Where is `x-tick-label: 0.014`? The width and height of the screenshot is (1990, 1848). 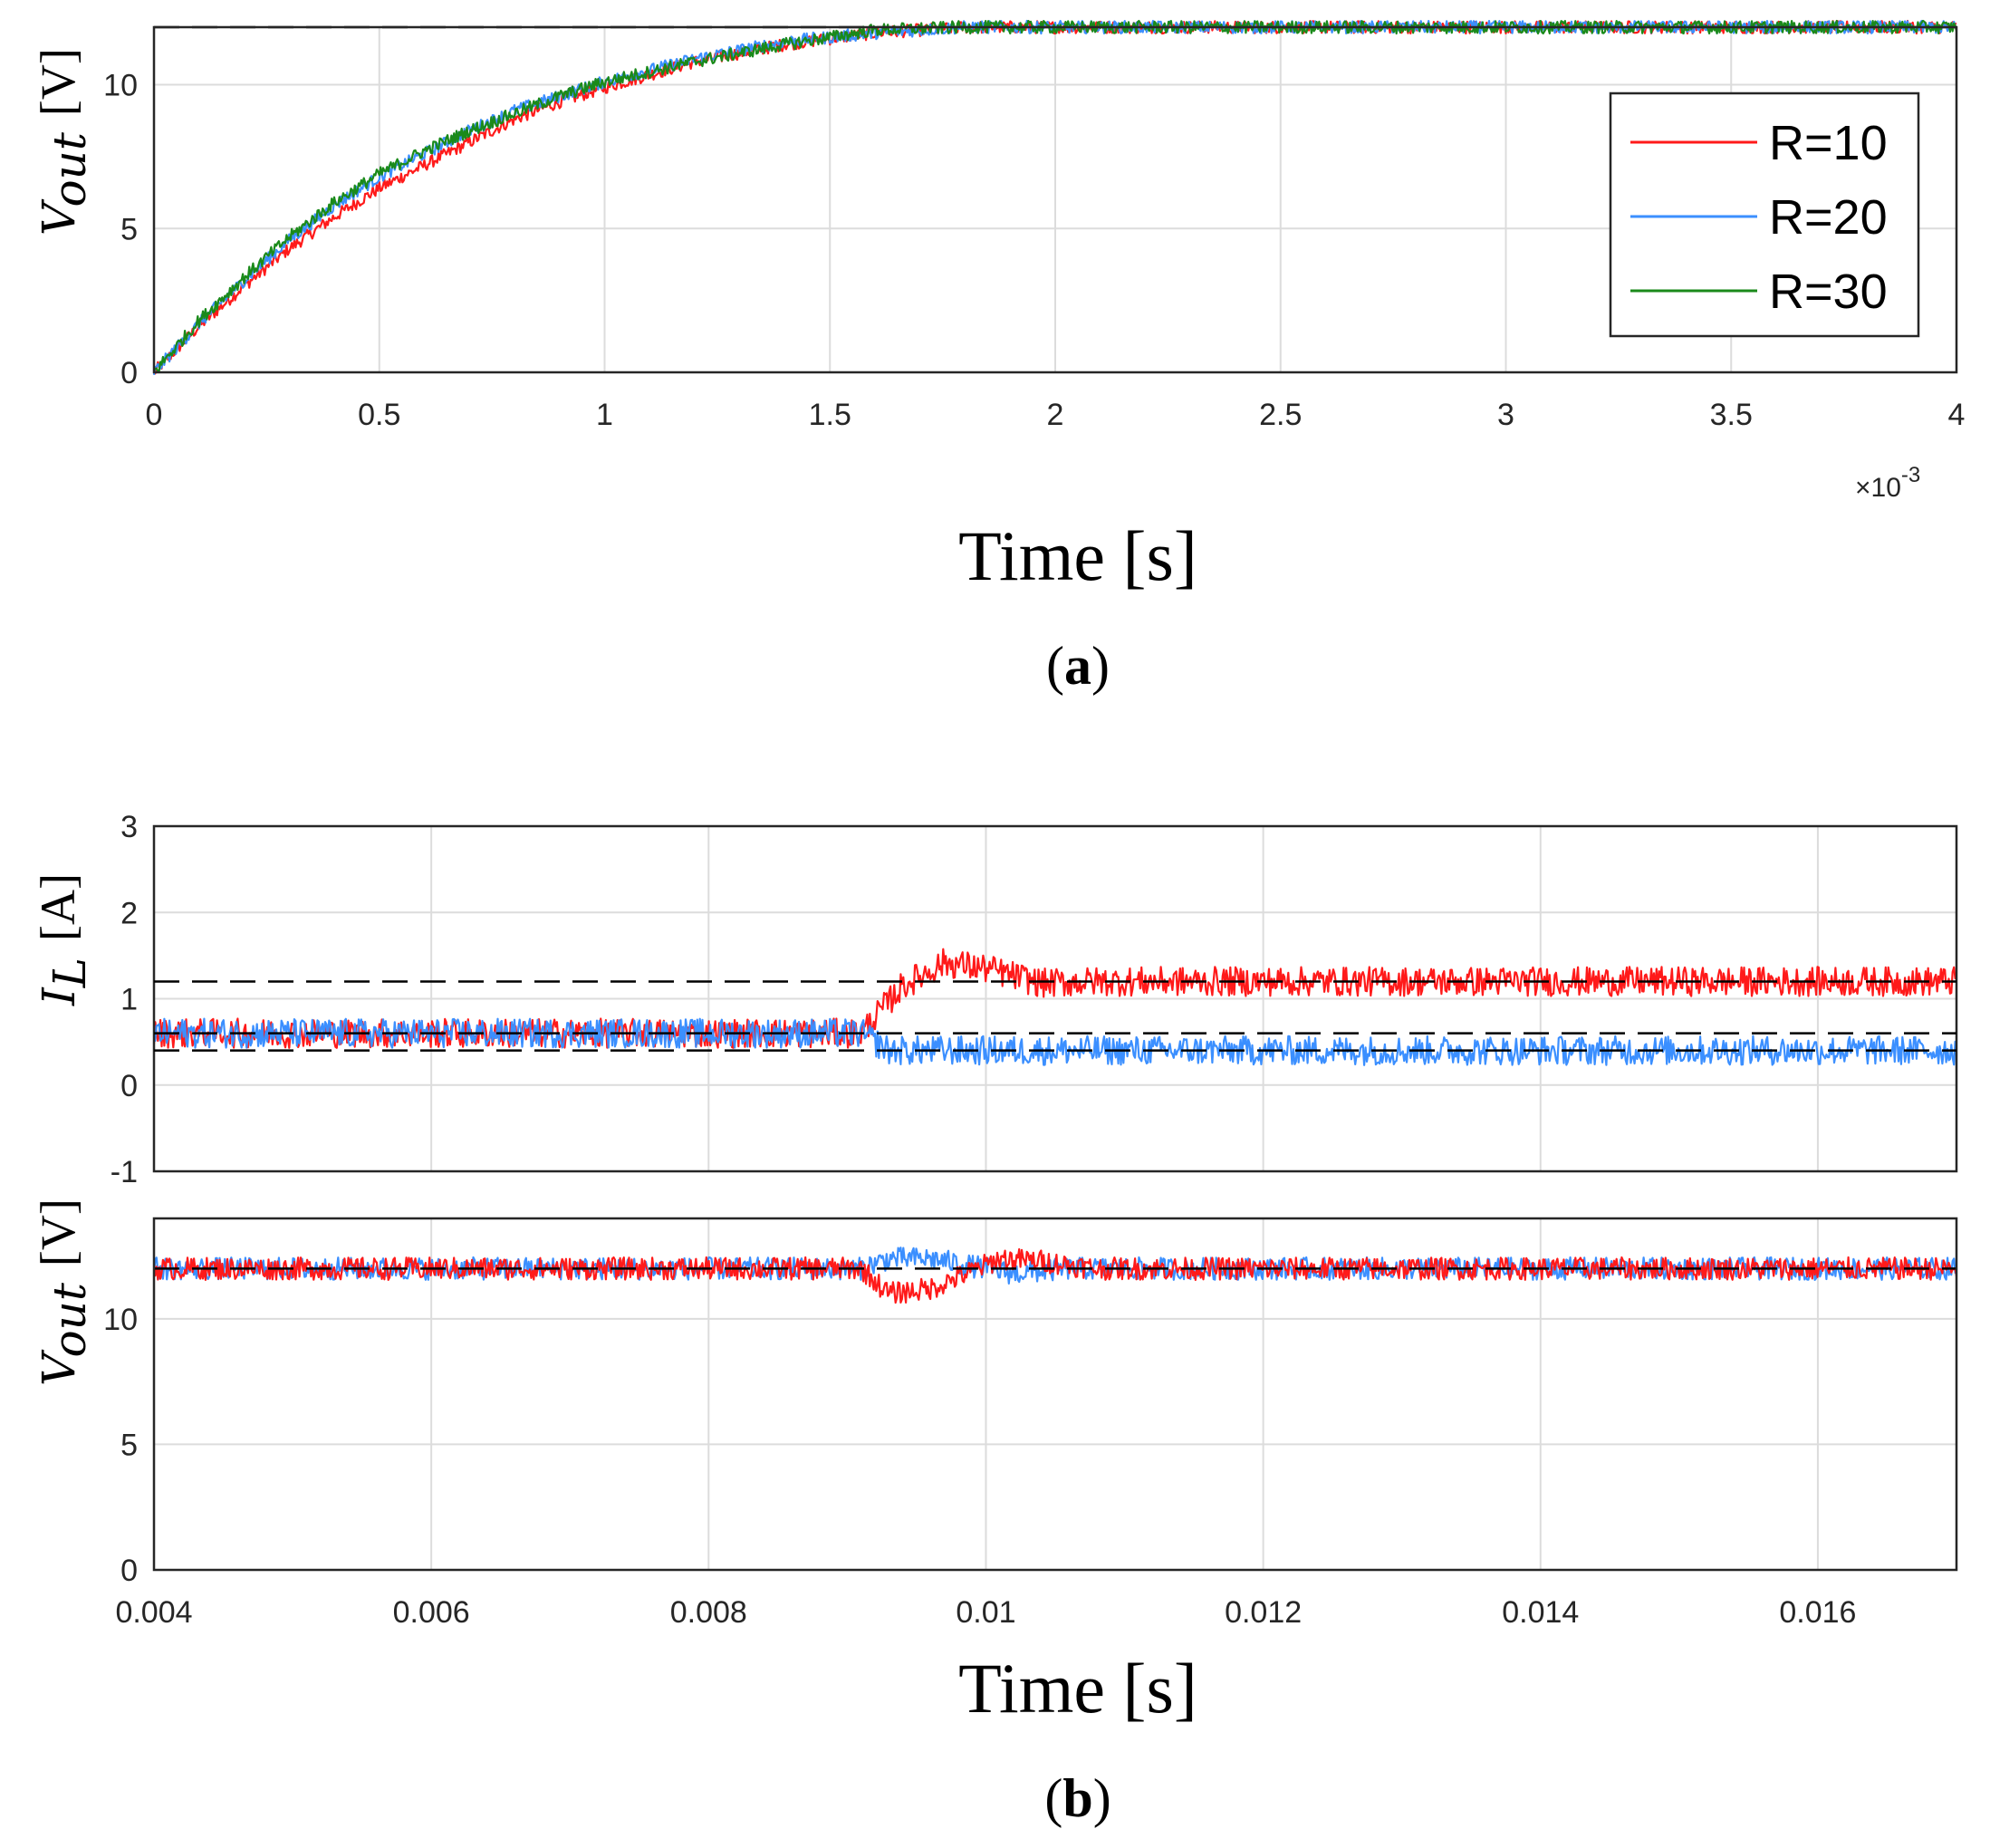 x-tick-label: 0.014 is located at coordinates (1540, 1612).